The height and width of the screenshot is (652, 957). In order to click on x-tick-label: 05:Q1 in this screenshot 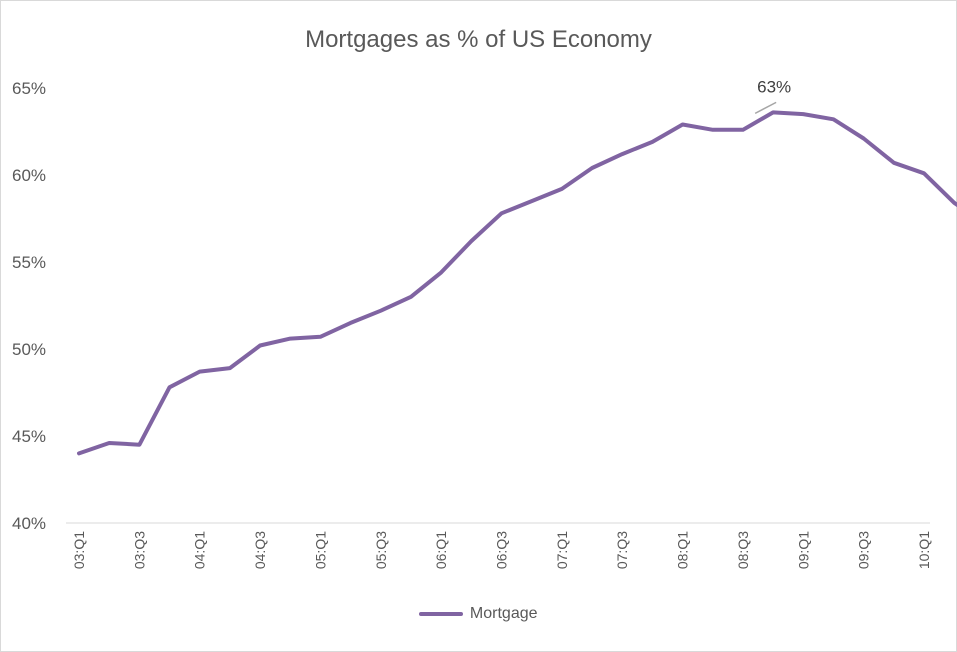, I will do `click(320, 550)`.